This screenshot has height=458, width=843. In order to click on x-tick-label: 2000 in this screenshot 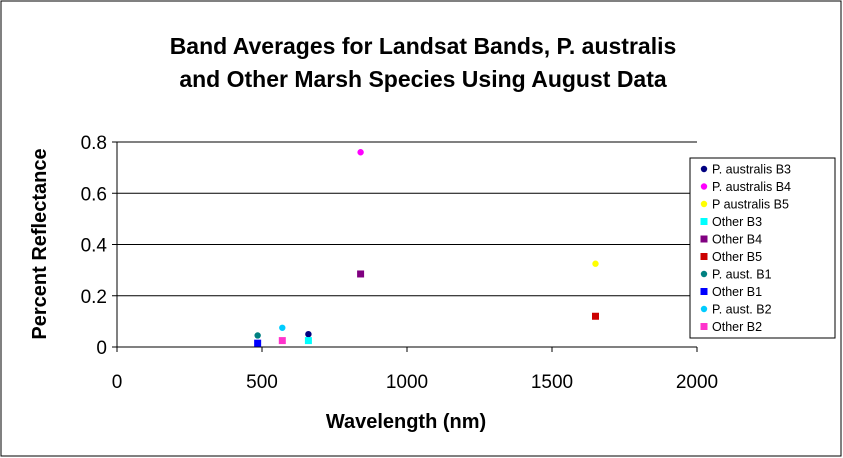, I will do `click(697, 382)`.